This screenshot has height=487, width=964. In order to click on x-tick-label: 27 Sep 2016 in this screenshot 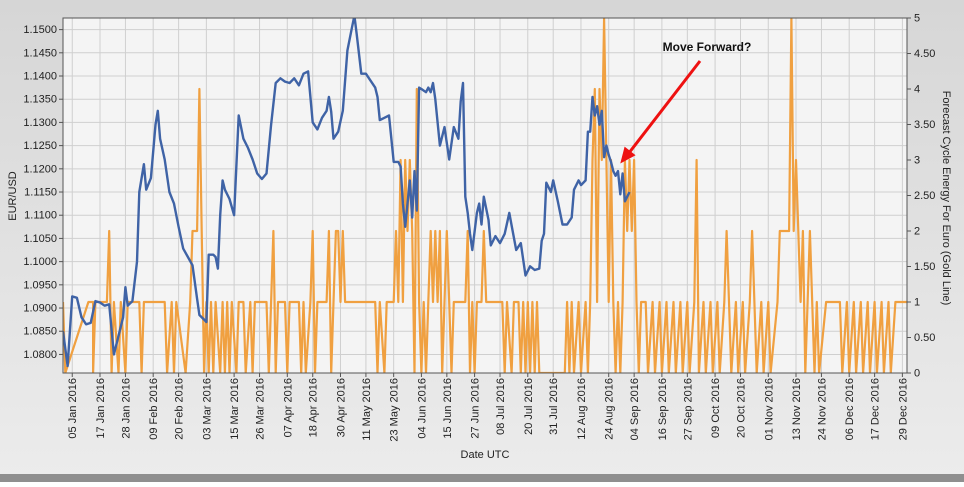, I will do `click(688, 409)`.